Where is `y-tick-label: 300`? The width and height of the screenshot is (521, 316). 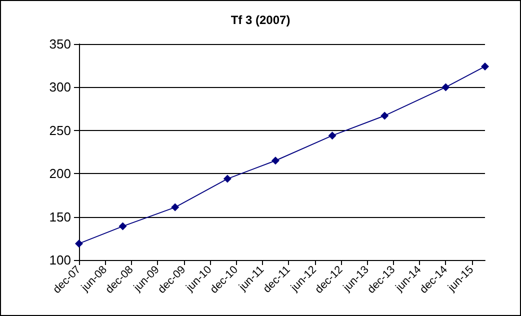 y-tick-label: 300 is located at coordinates (60, 87).